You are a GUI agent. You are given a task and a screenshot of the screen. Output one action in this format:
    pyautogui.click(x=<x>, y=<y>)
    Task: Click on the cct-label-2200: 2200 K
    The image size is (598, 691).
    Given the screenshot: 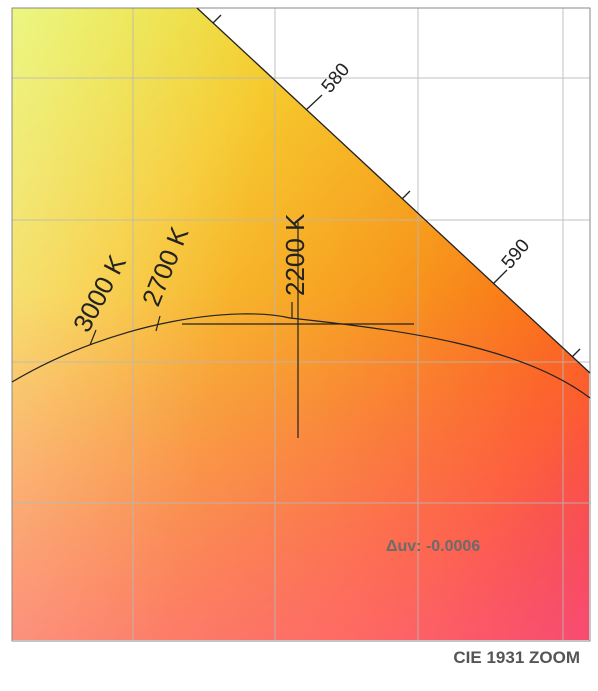 What is the action you would take?
    pyautogui.click(x=295, y=254)
    